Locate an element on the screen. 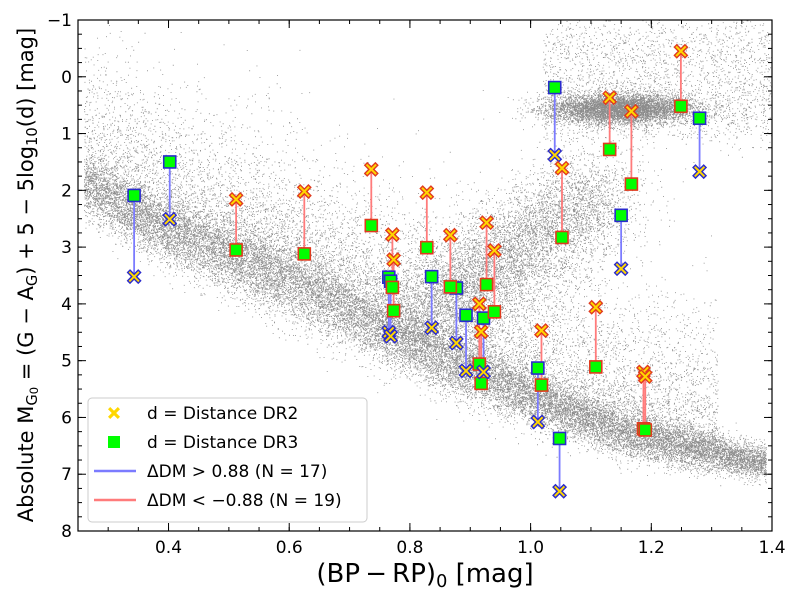 The width and height of the screenshot is (800, 600). y-tick-label: 0 is located at coordinates (66, 78).